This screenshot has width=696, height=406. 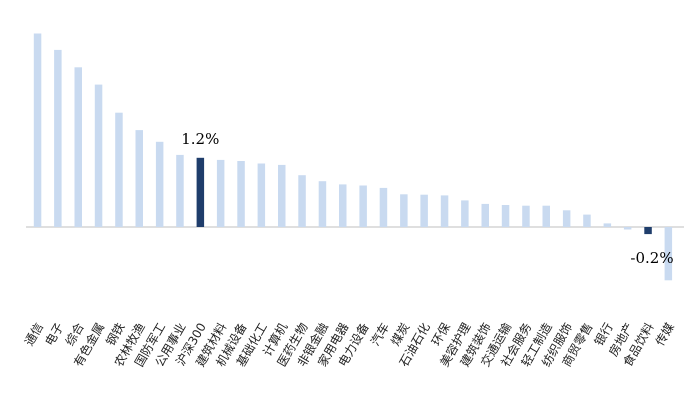 What do you see at coordinates (200, 139) in the screenshot?
I see `data-label-1: 1.2%` at bounding box center [200, 139].